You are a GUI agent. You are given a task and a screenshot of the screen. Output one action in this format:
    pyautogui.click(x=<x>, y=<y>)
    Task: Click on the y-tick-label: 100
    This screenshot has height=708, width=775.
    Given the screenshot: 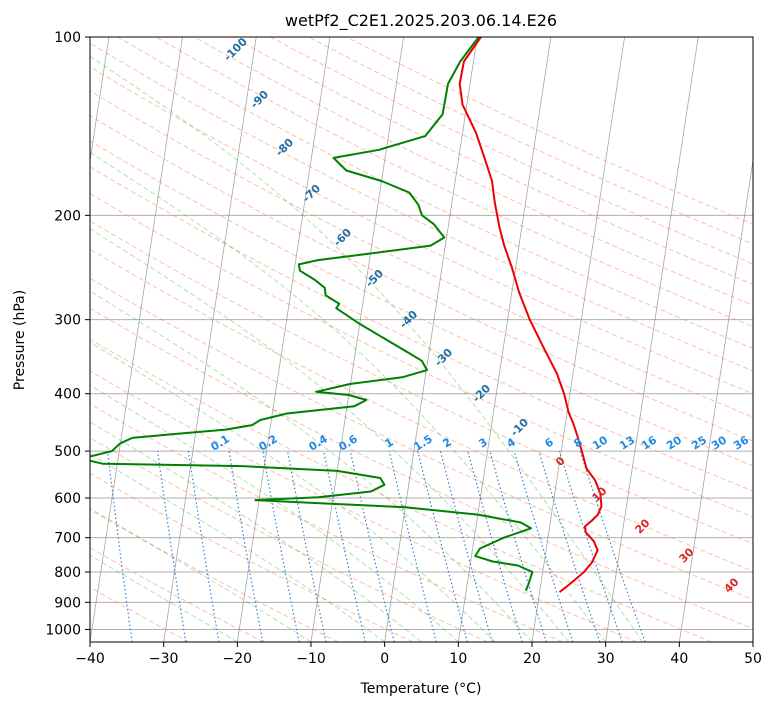 What is the action you would take?
    pyautogui.click(x=67, y=38)
    